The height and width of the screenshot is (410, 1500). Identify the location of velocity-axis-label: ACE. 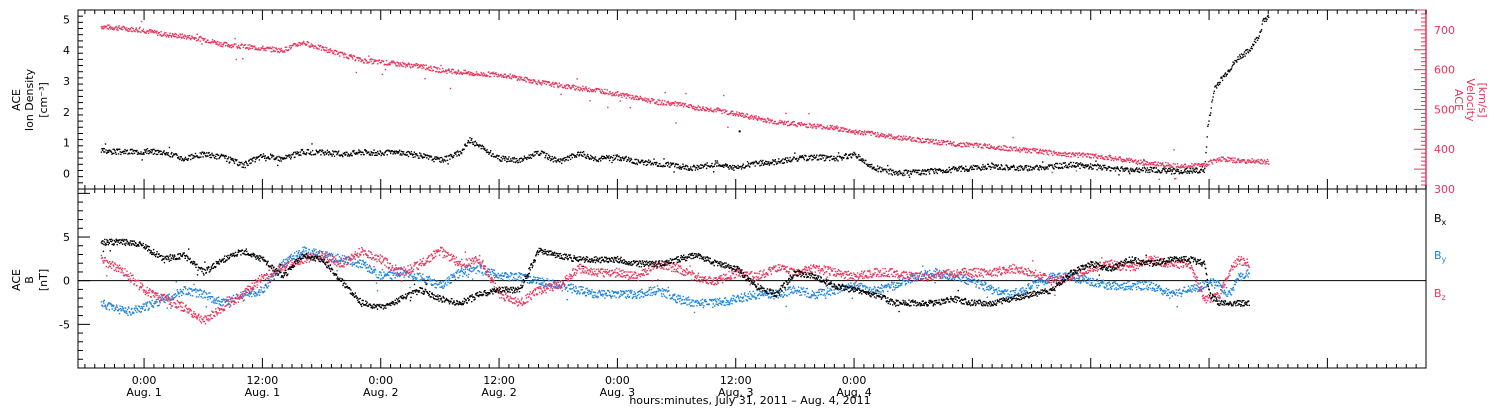
(1458, 100).